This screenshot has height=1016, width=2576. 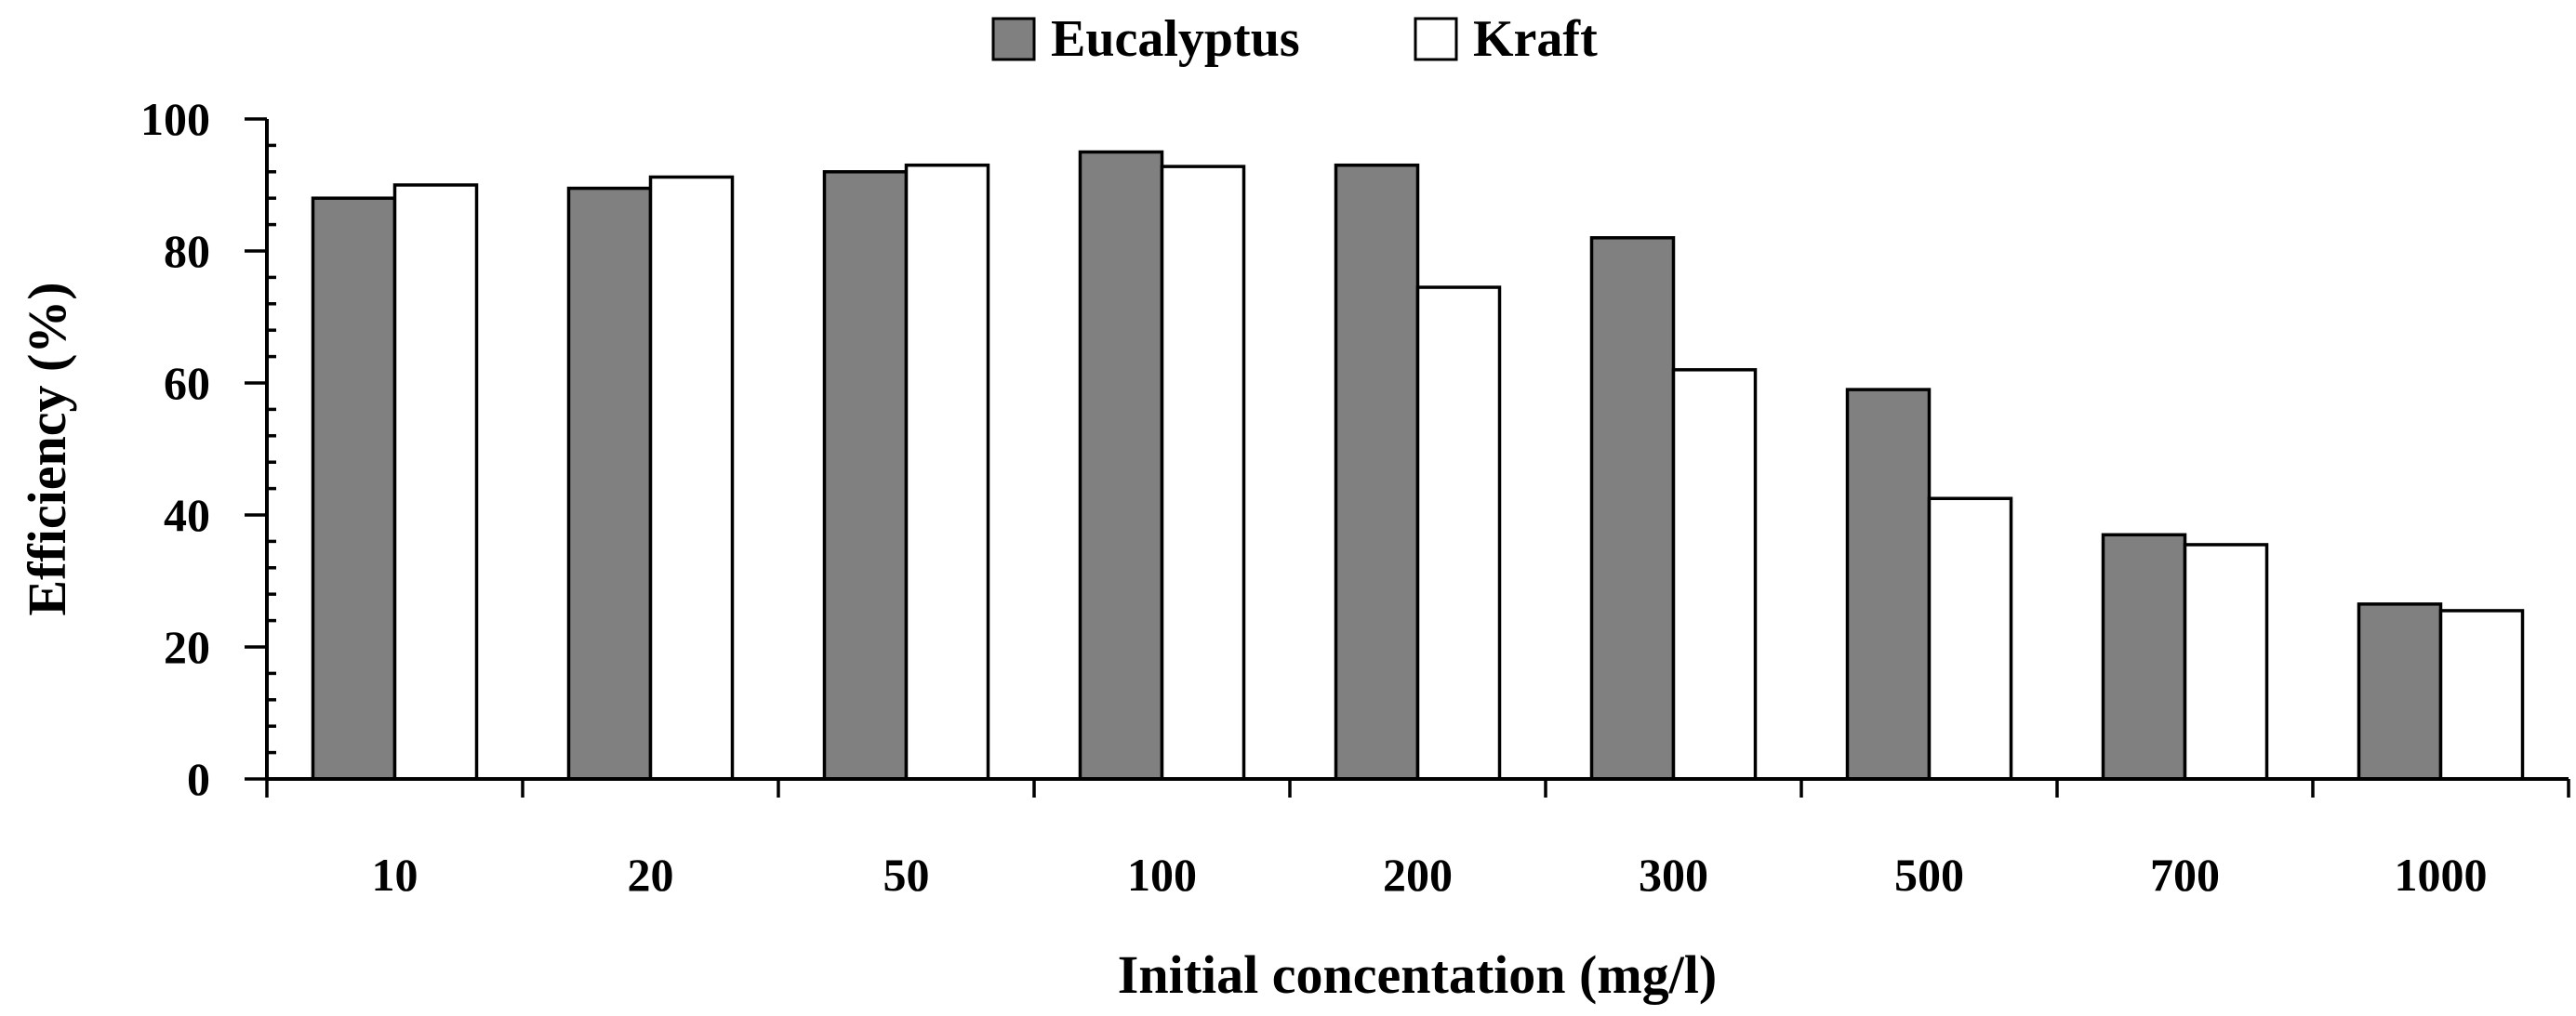 I want to click on y-tick-label: 60, so click(x=187, y=383).